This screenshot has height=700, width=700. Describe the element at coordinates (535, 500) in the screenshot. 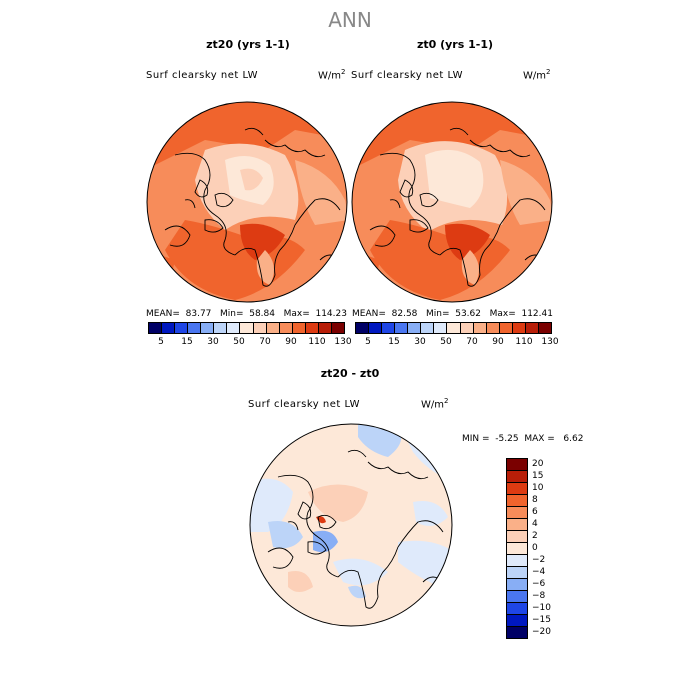

I see `colorbar-tick-label: 8` at that location.